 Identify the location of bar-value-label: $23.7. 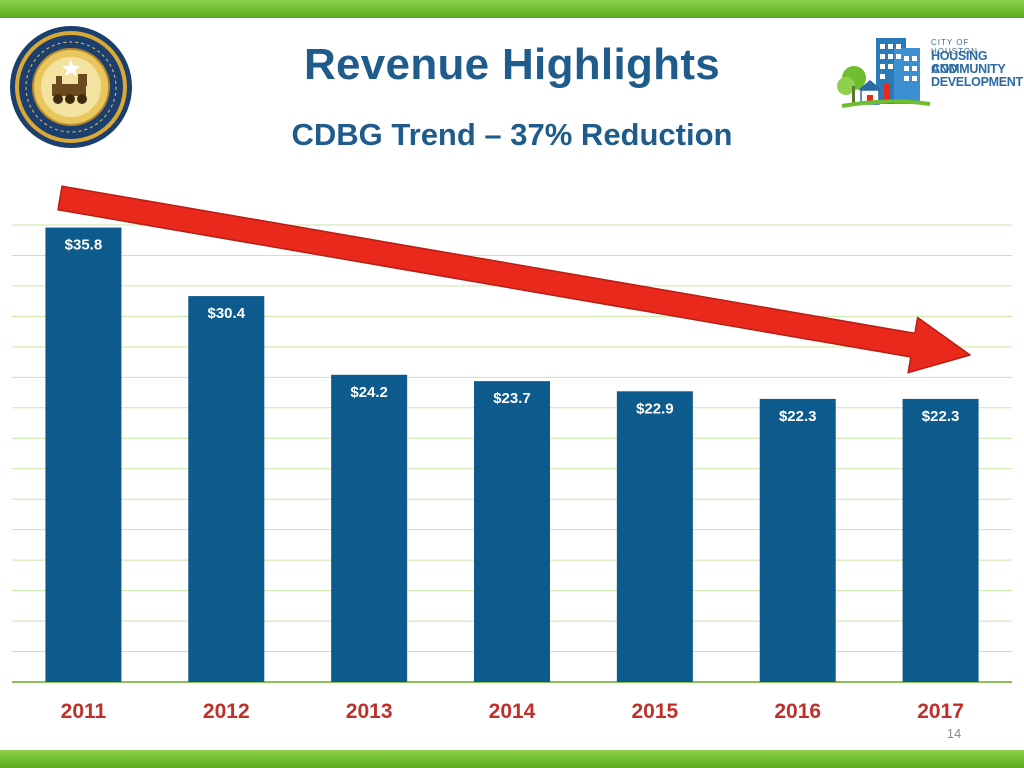
(512, 398).